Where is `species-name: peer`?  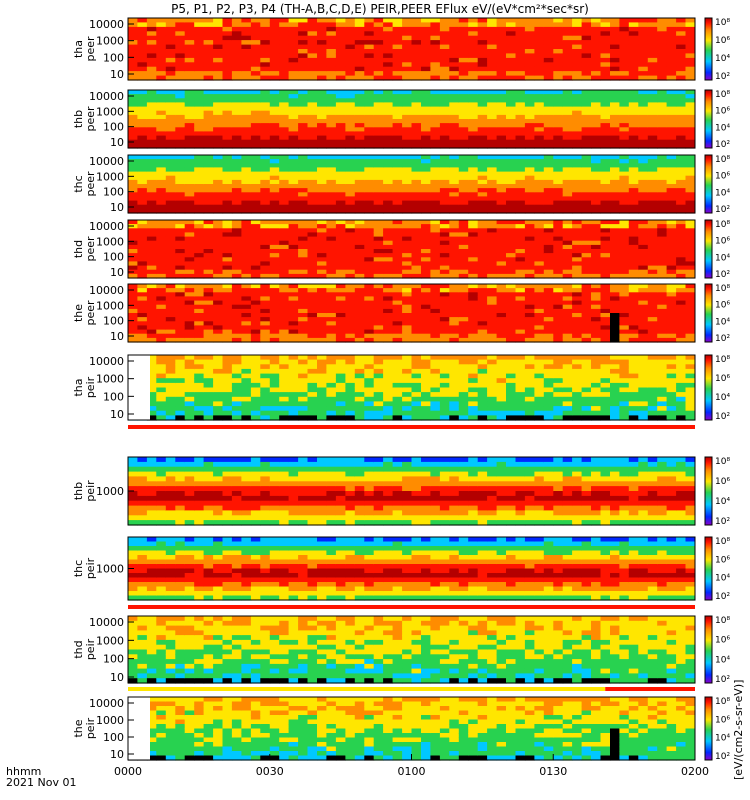
species-name: peer is located at coordinates (90, 313).